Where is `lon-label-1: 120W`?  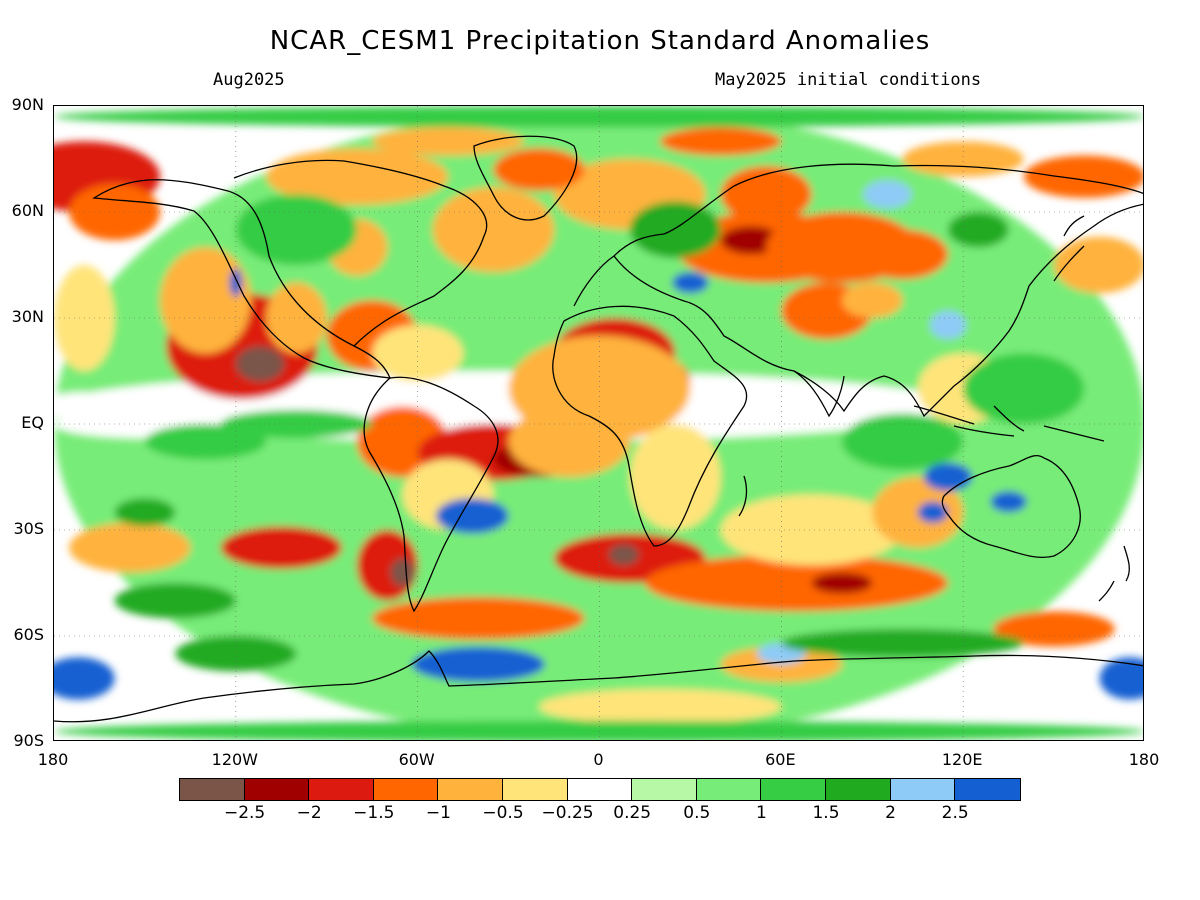 lon-label-1: 120W is located at coordinates (234, 759).